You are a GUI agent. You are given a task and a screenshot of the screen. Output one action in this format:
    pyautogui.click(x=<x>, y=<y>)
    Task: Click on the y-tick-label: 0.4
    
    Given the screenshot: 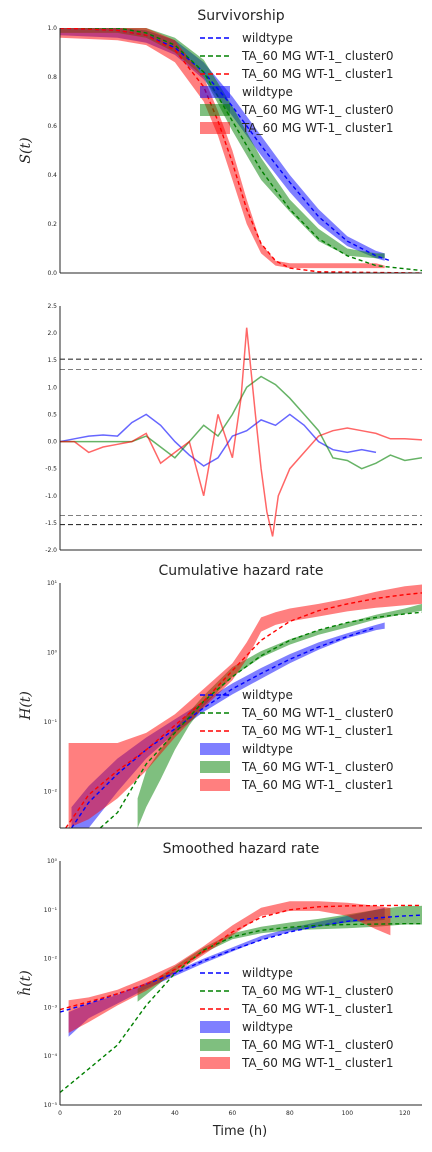 What is the action you would take?
    pyautogui.click(x=52, y=175)
    